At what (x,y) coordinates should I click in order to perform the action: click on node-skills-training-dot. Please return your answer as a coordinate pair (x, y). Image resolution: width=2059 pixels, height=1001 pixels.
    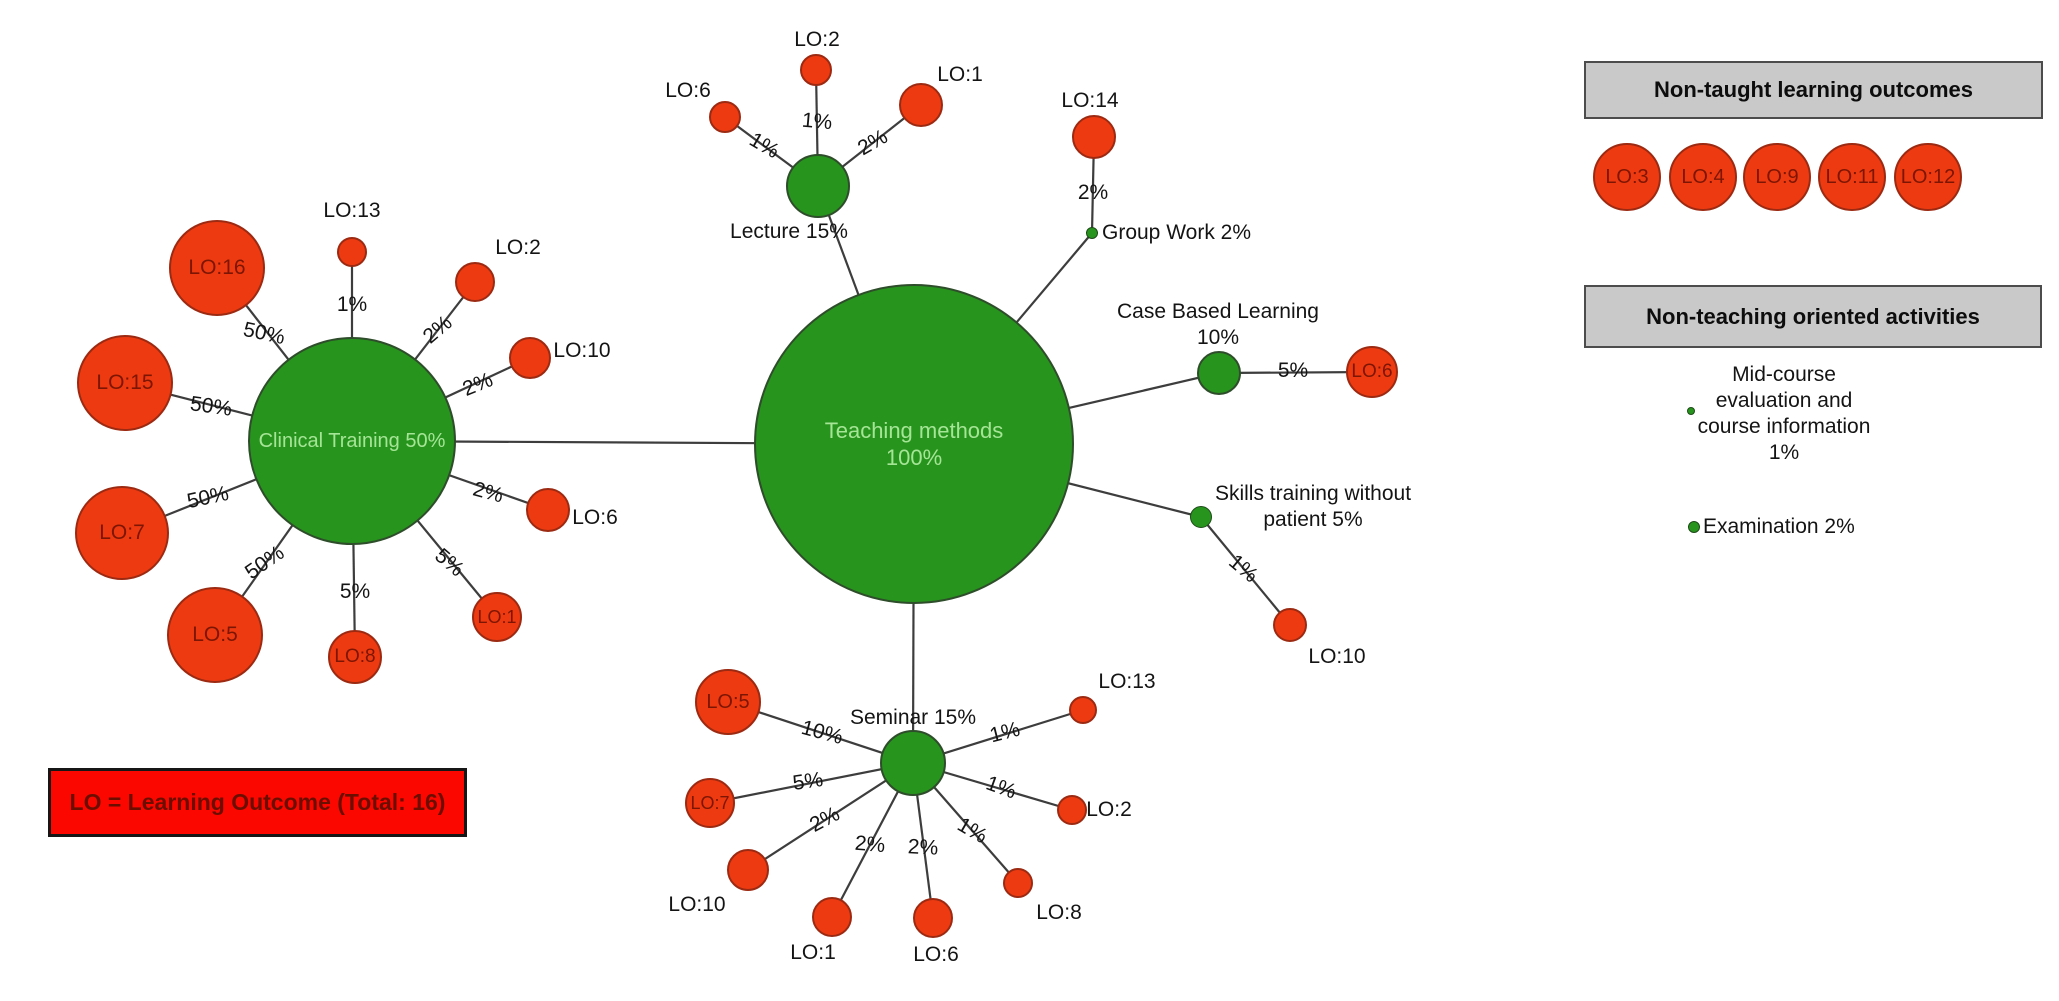
    Looking at the image, I should click on (1201, 517).